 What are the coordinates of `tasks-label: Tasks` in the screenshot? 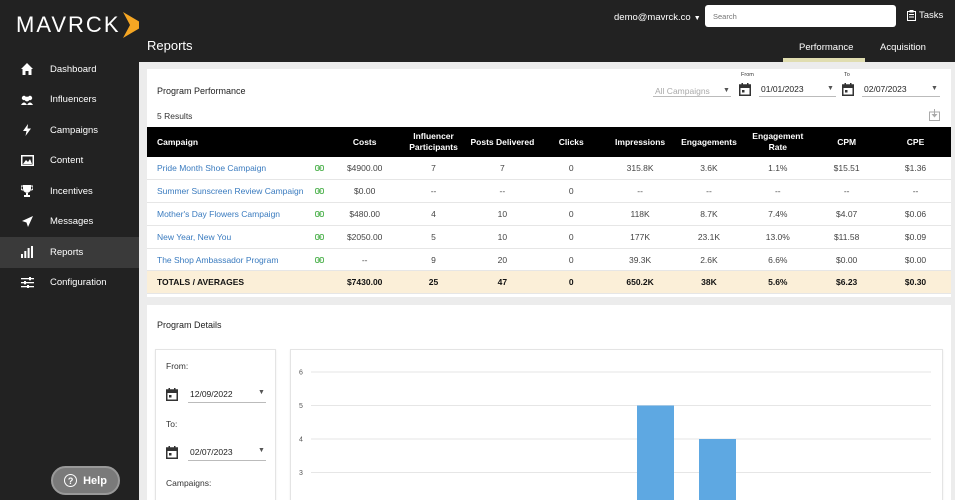 It's located at (931, 15).